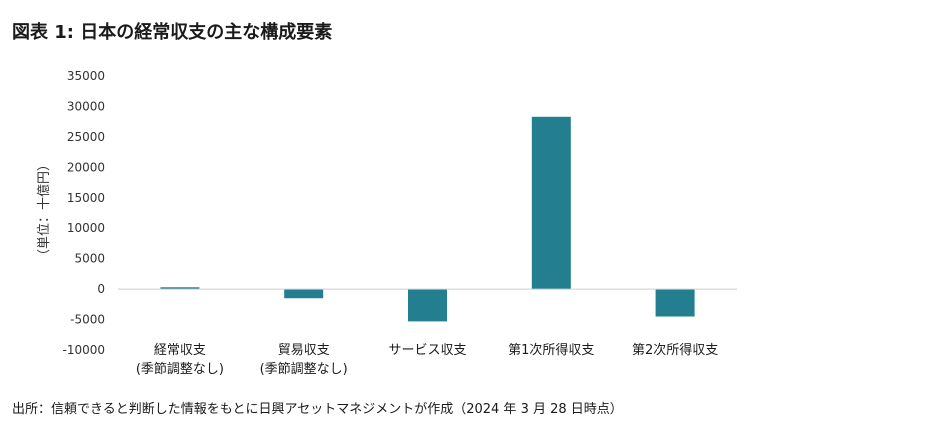  I want to click on y-tick-label: 25000, so click(86, 137).